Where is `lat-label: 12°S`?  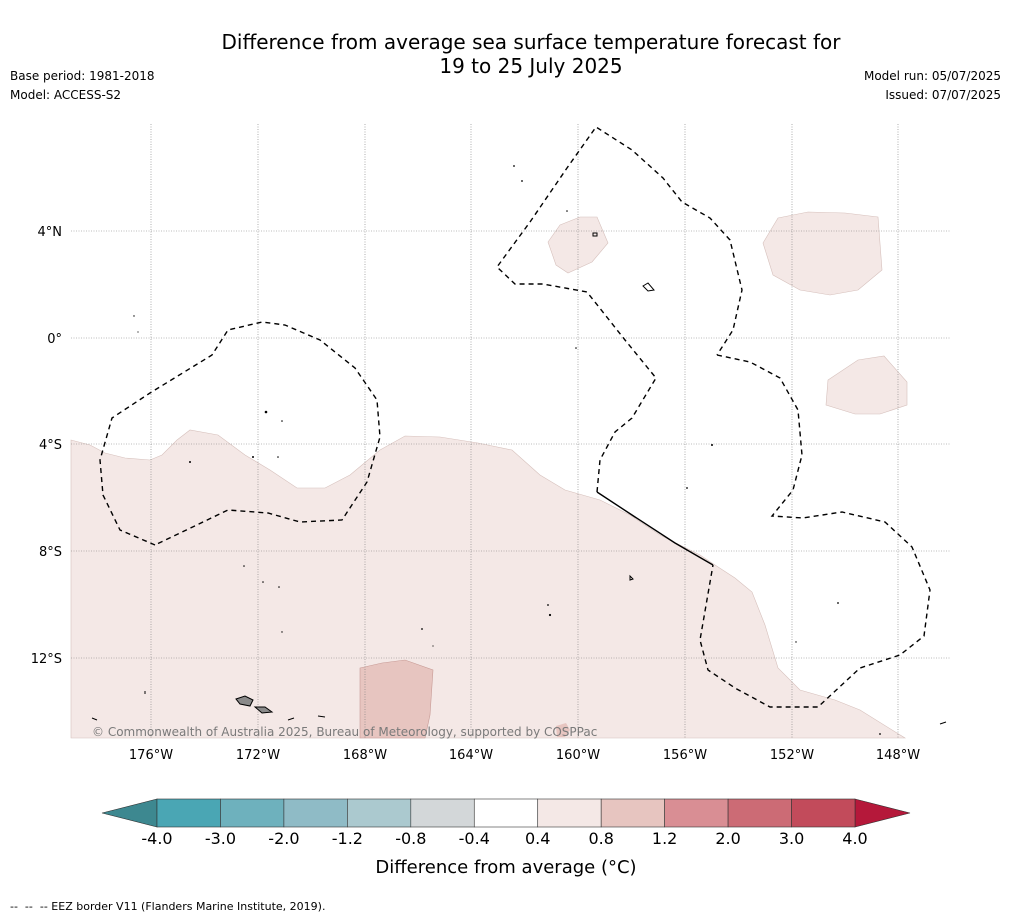 lat-label: 12°S is located at coordinates (46, 659).